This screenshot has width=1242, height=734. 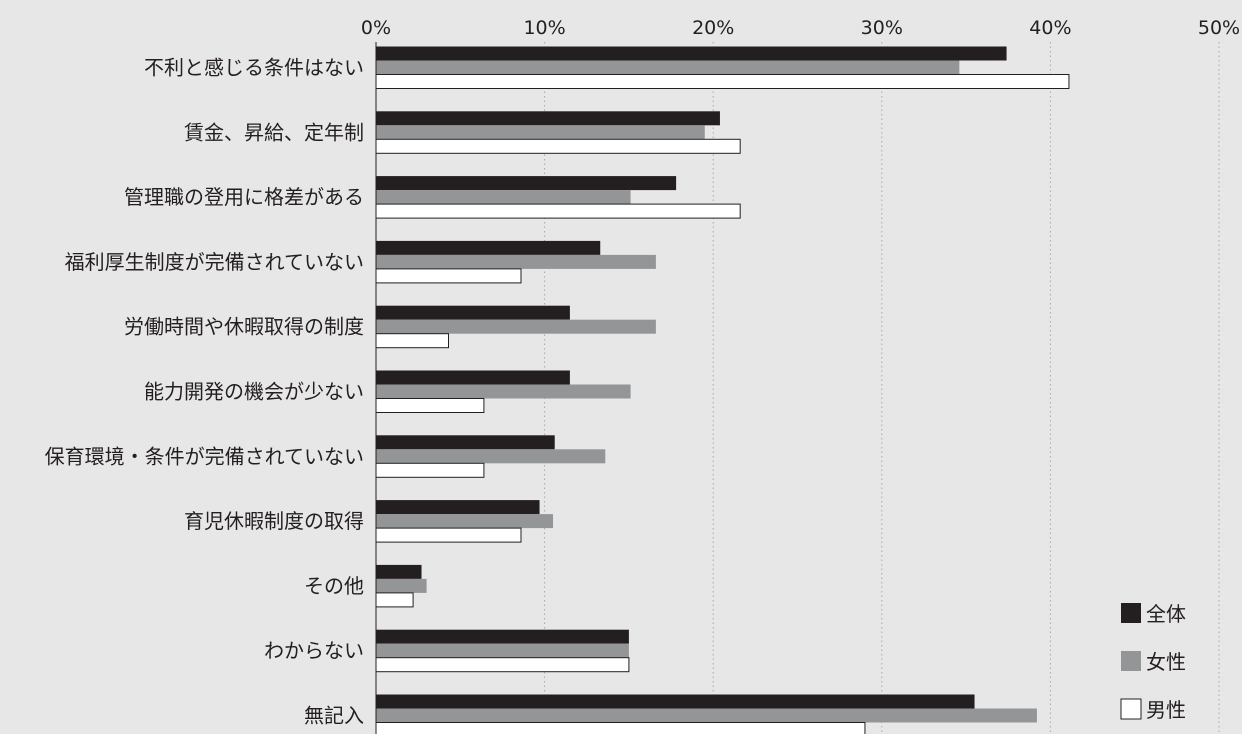 I want to click on category-label: その他, so click(x=334, y=586).